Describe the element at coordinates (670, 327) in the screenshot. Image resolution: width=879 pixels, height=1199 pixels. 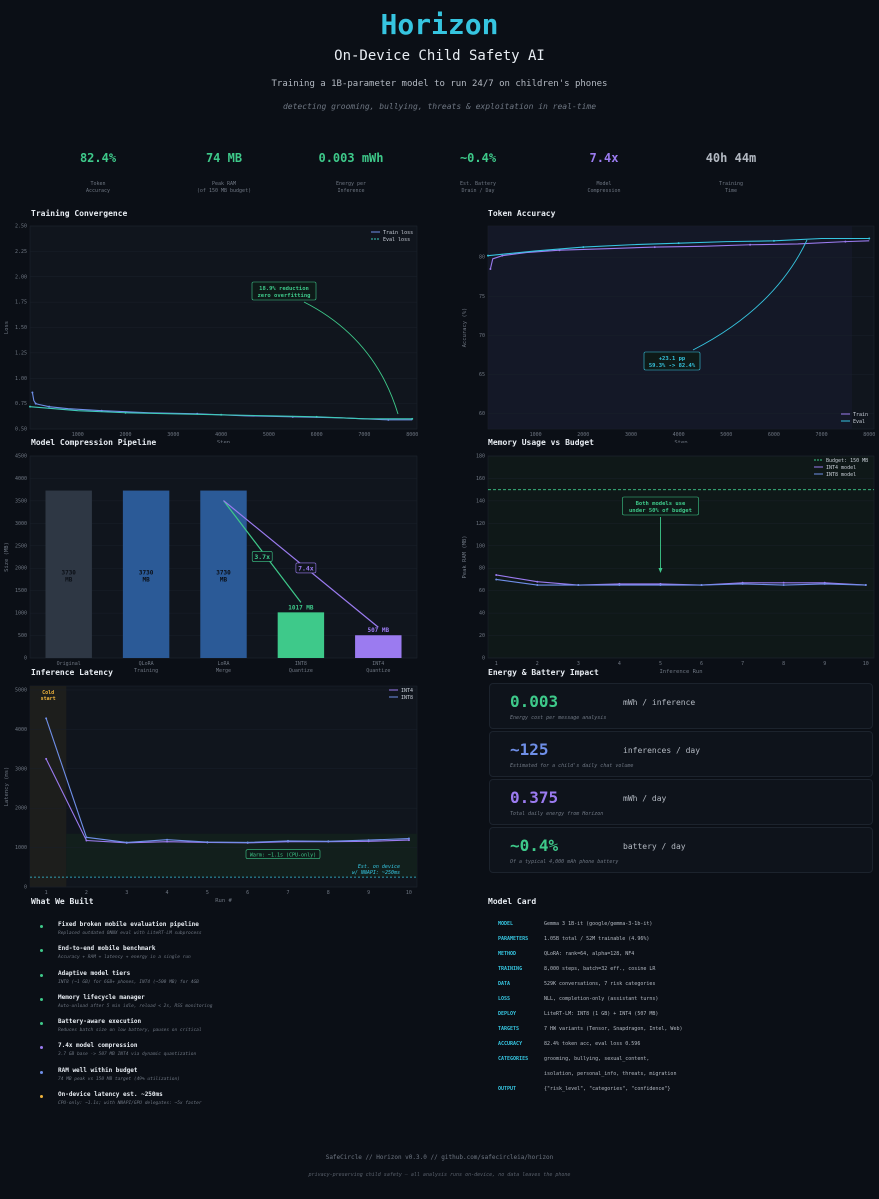
I see `shaded-region` at that location.